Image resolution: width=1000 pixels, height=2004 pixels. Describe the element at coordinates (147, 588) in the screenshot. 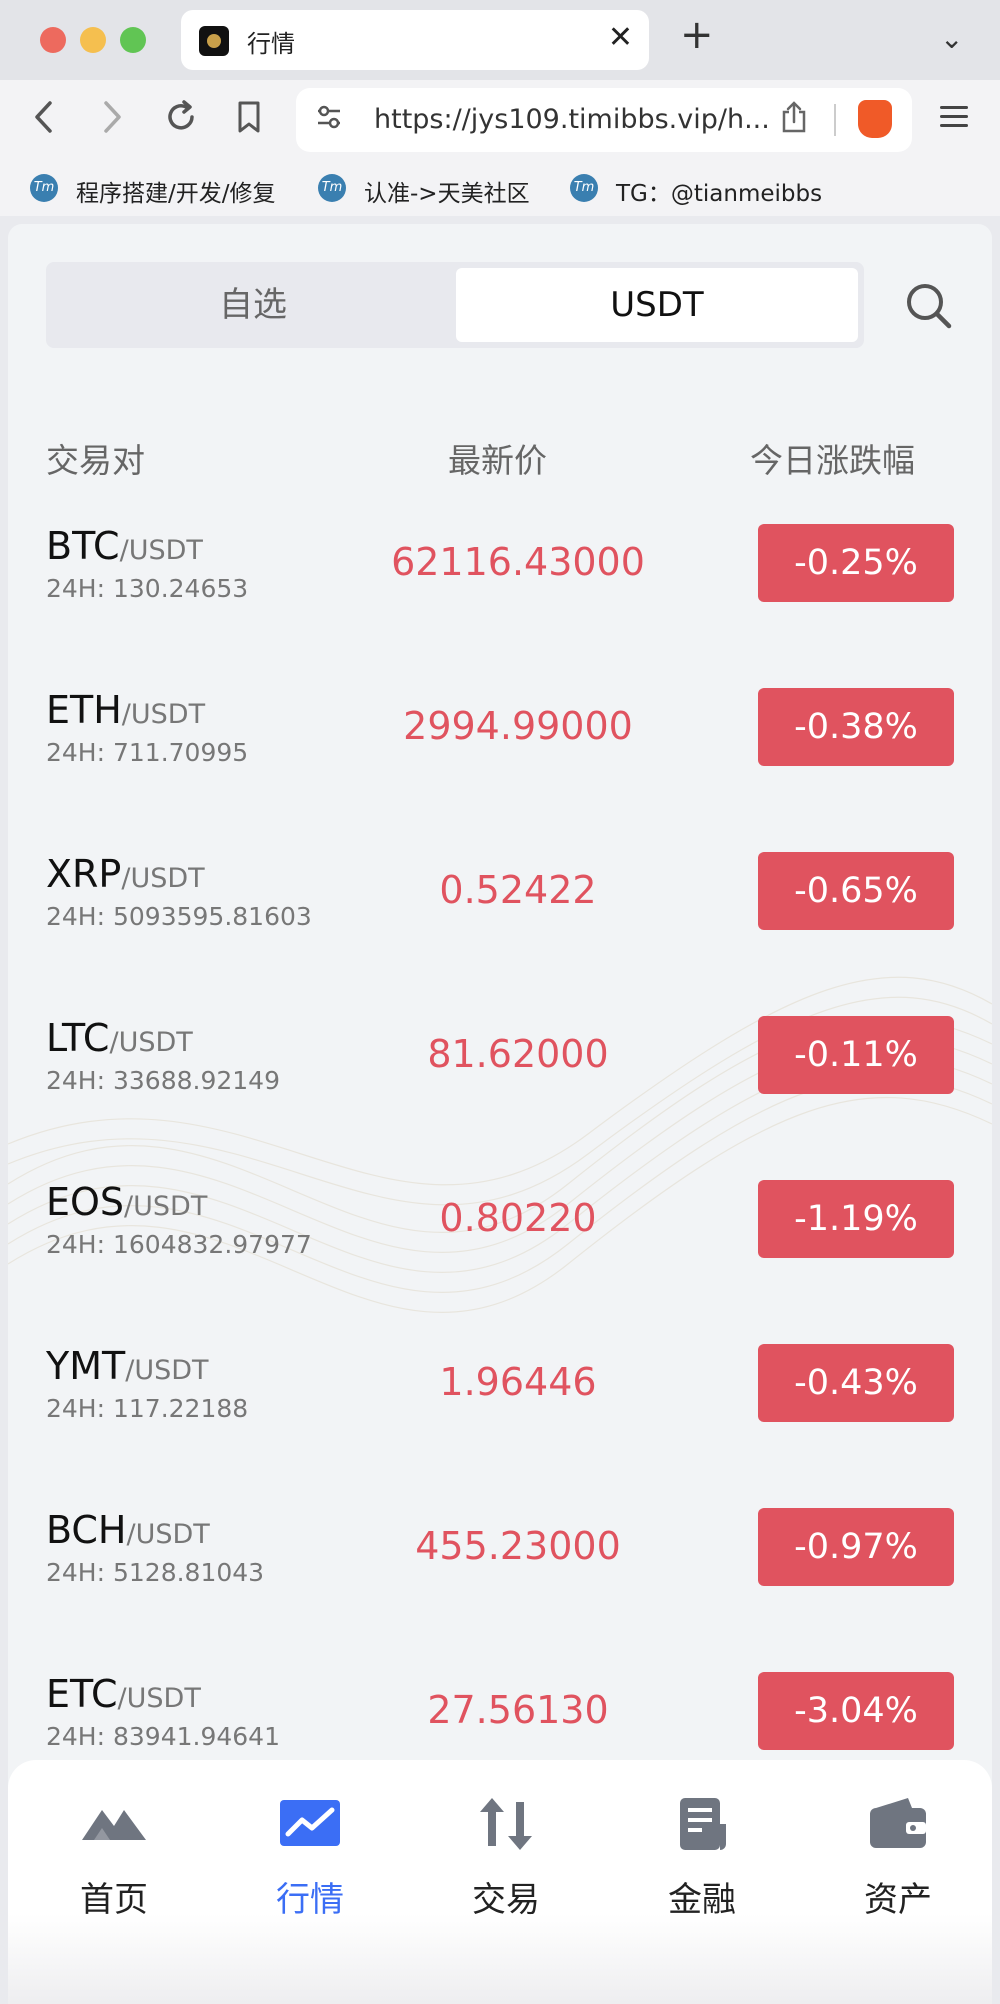

I see `volume-24h: 24H: 130.24653` at that location.